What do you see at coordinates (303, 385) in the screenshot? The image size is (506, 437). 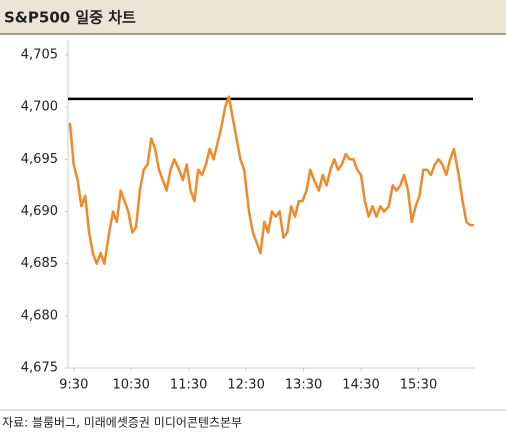 I see `x-tick-label: 13:30` at bounding box center [303, 385].